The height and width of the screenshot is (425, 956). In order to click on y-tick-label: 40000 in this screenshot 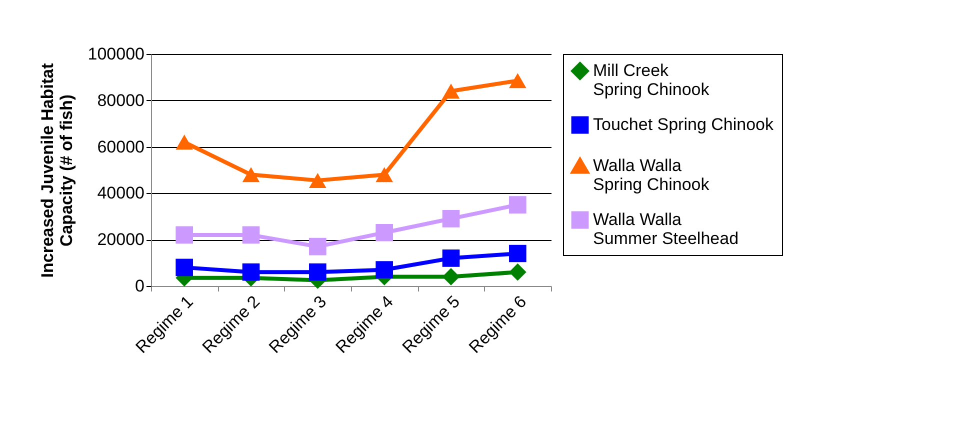, I will do `click(120, 193)`.